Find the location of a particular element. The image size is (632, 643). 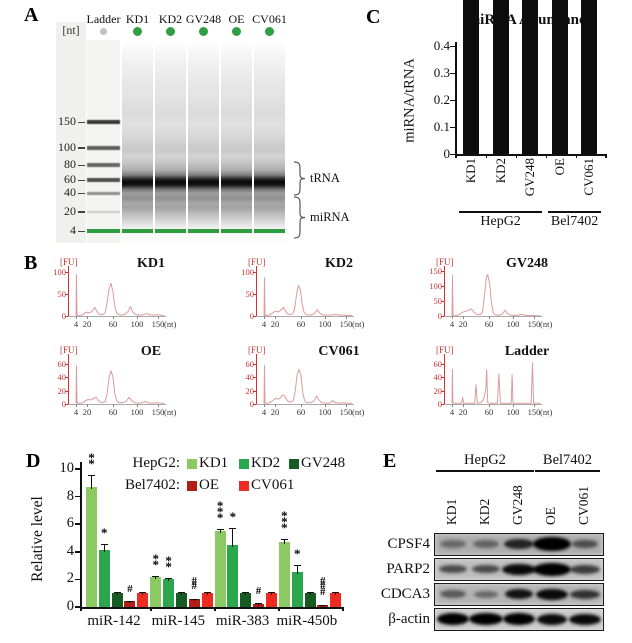

c-group-underline-HepG2 is located at coordinates (501, 212).